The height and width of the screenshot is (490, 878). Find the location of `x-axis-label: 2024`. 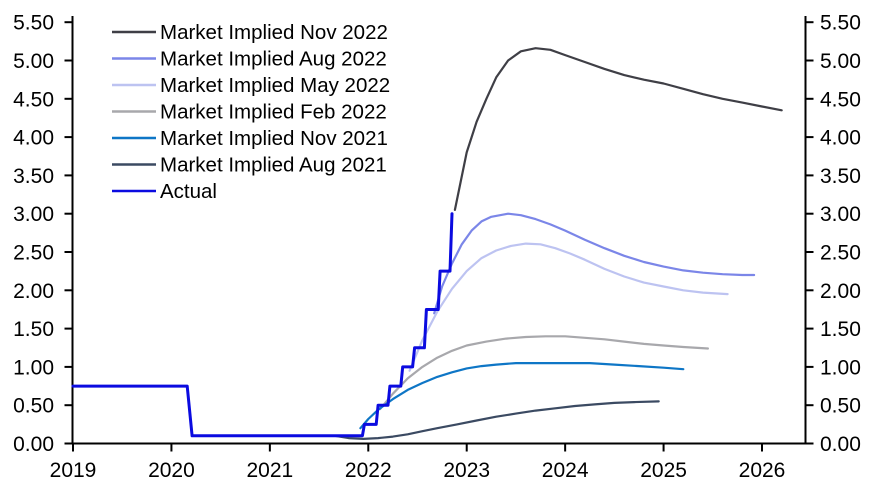

x-axis-label: 2024 is located at coordinates (565, 470).